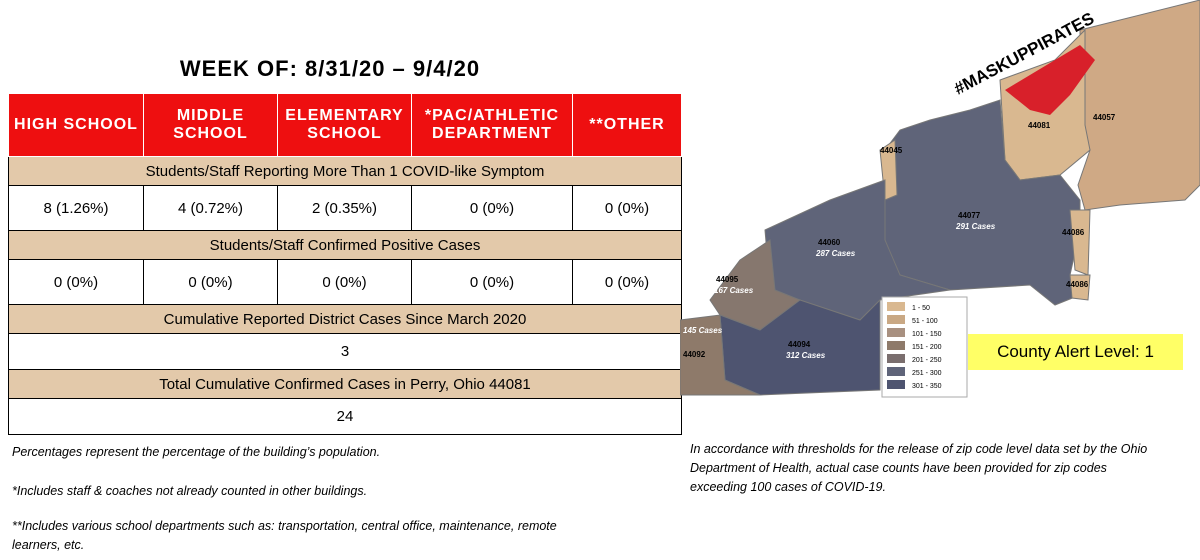  I want to click on cell-value: 3, so click(345, 351).